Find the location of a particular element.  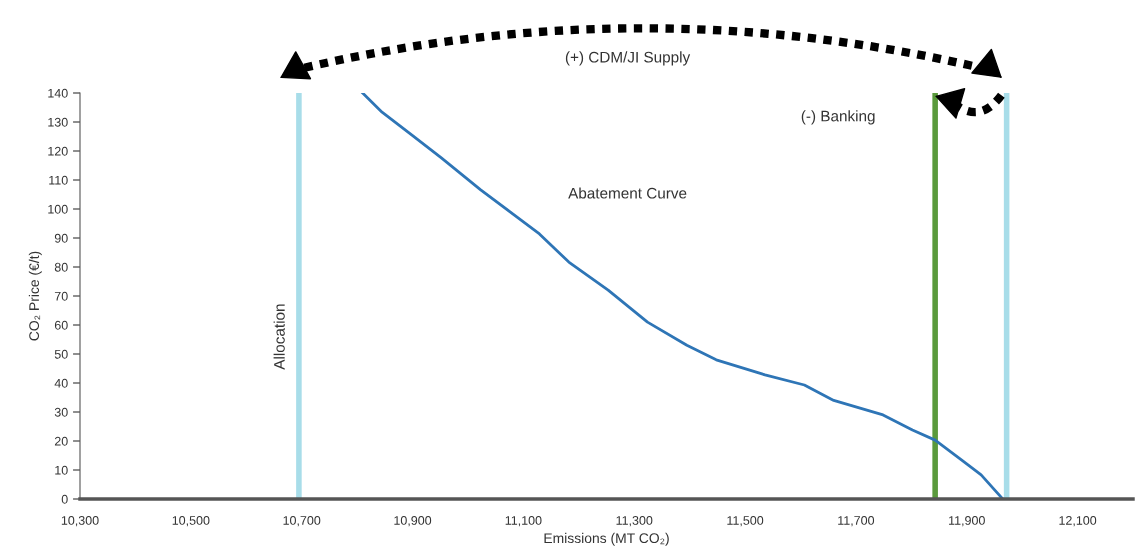

y-tick-label: 100 is located at coordinates (58, 209).